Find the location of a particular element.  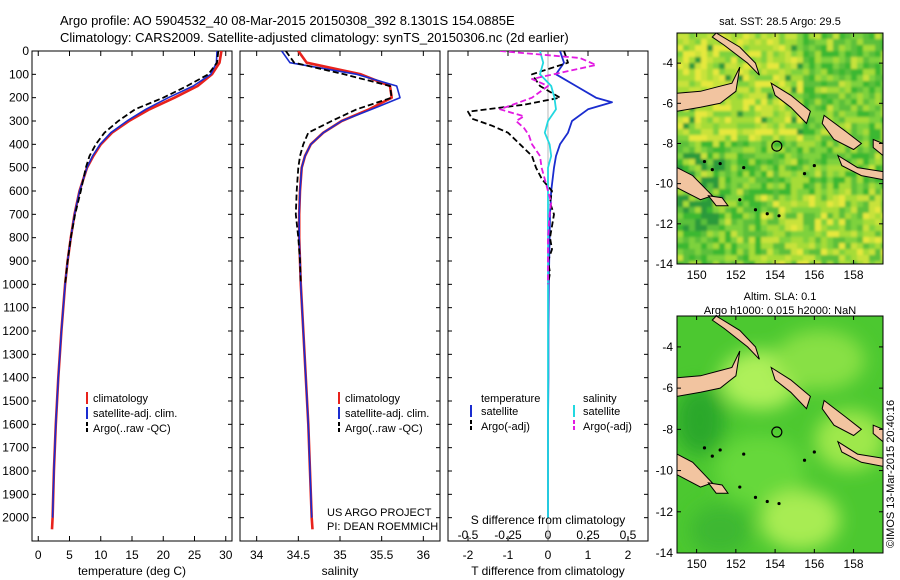

land-polygon is located at coordinates (859, 167).